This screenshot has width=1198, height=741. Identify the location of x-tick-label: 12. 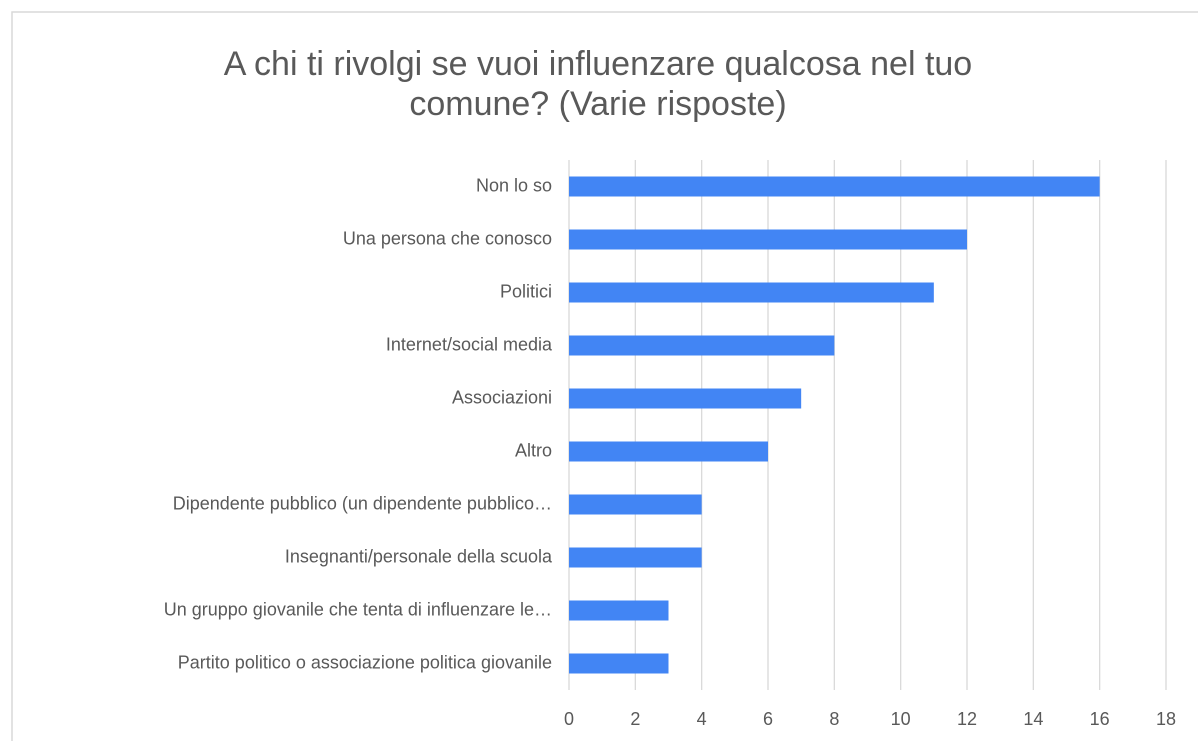
(967, 719).